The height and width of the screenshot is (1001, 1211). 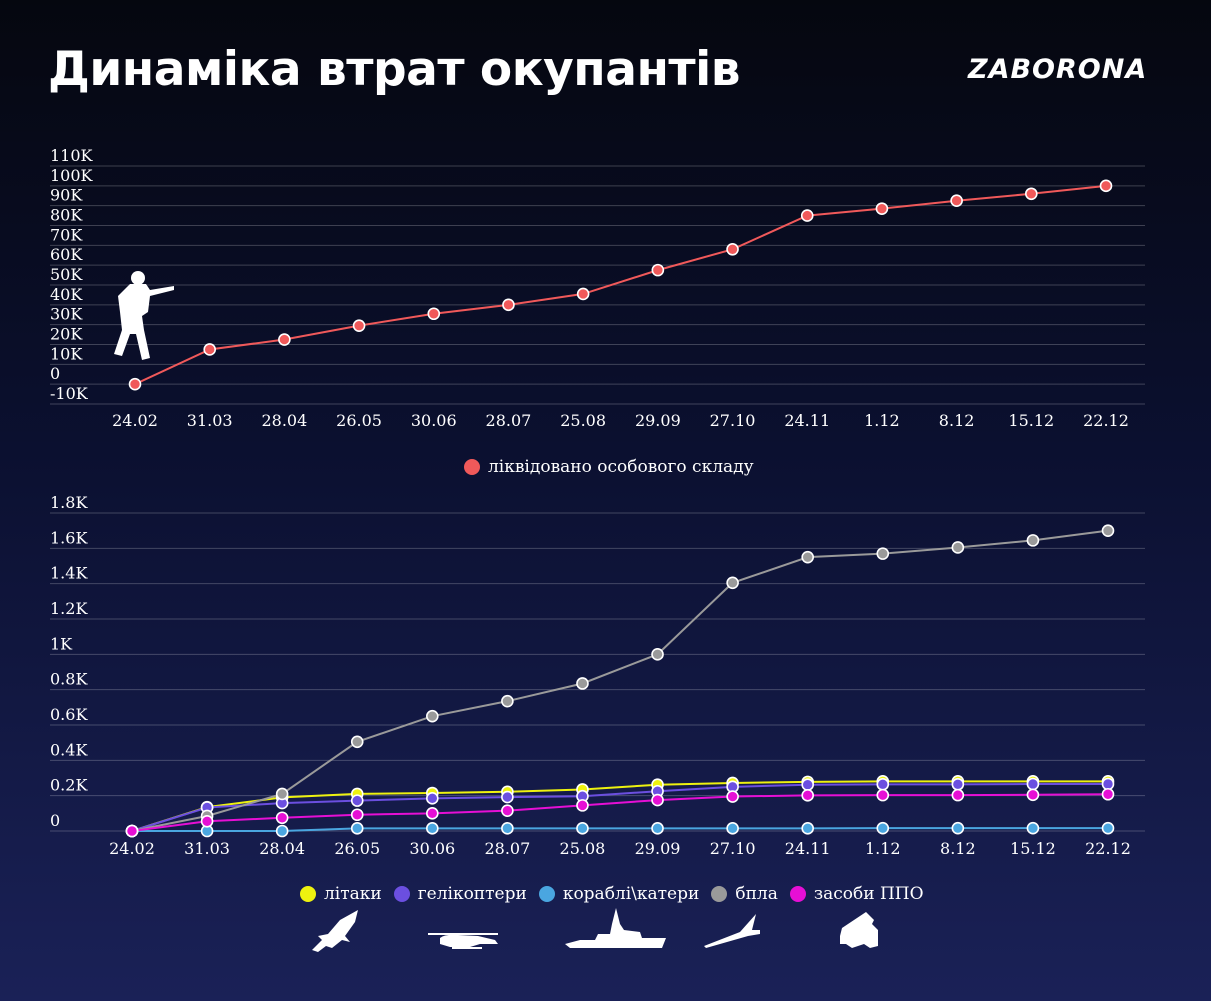 What do you see at coordinates (621, 467) in the screenshot?
I see `legend-label: ліквідовано особового складу` at bounding box center [621, 467].